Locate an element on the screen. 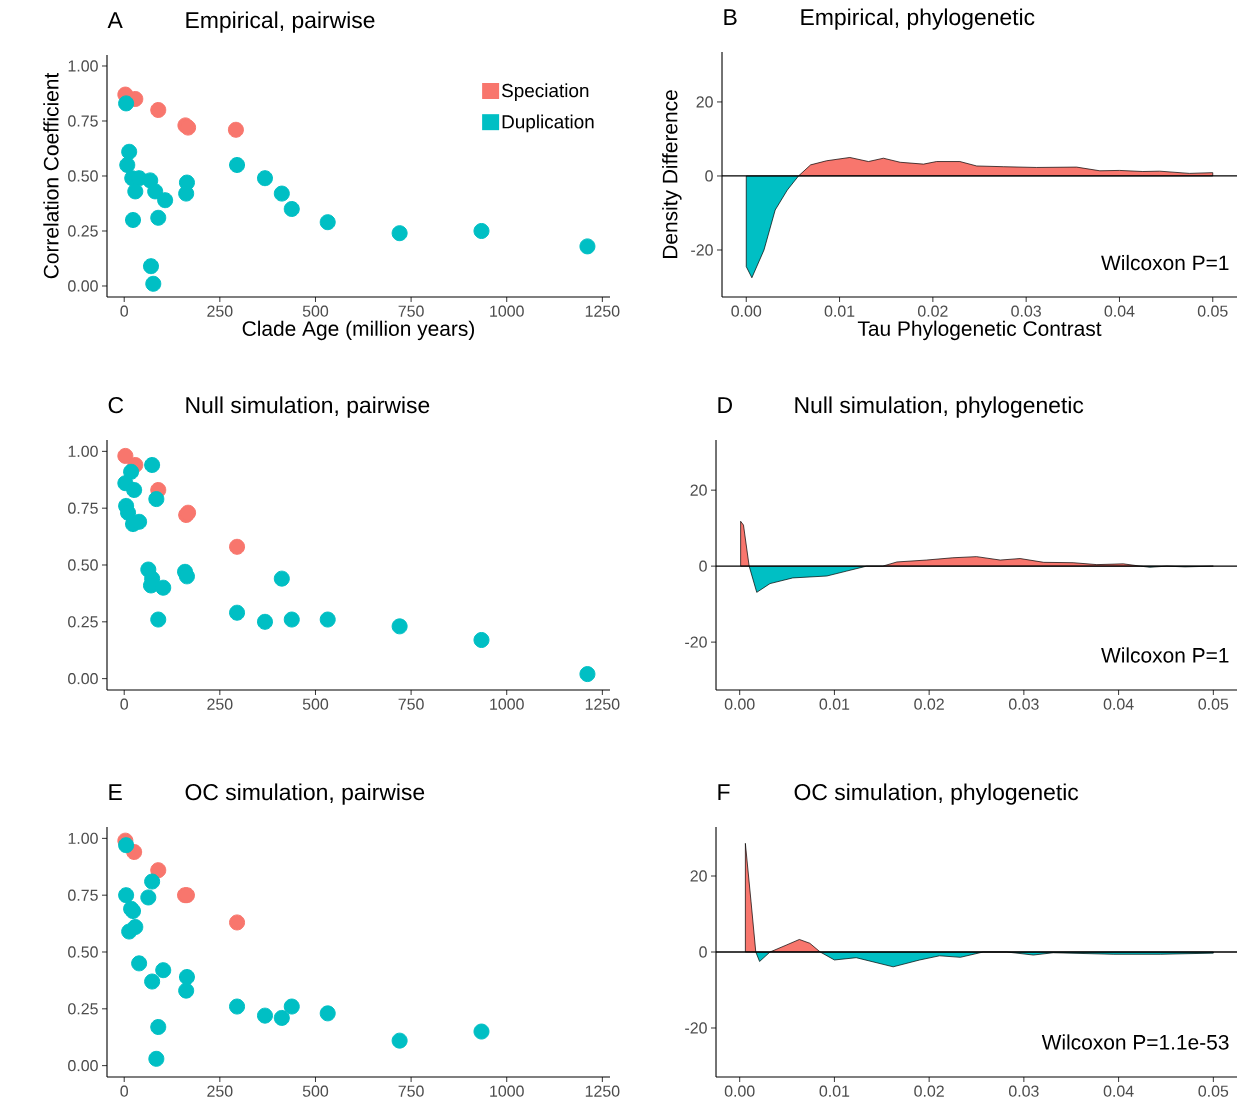  text: C is located at coordinates (116, 405).